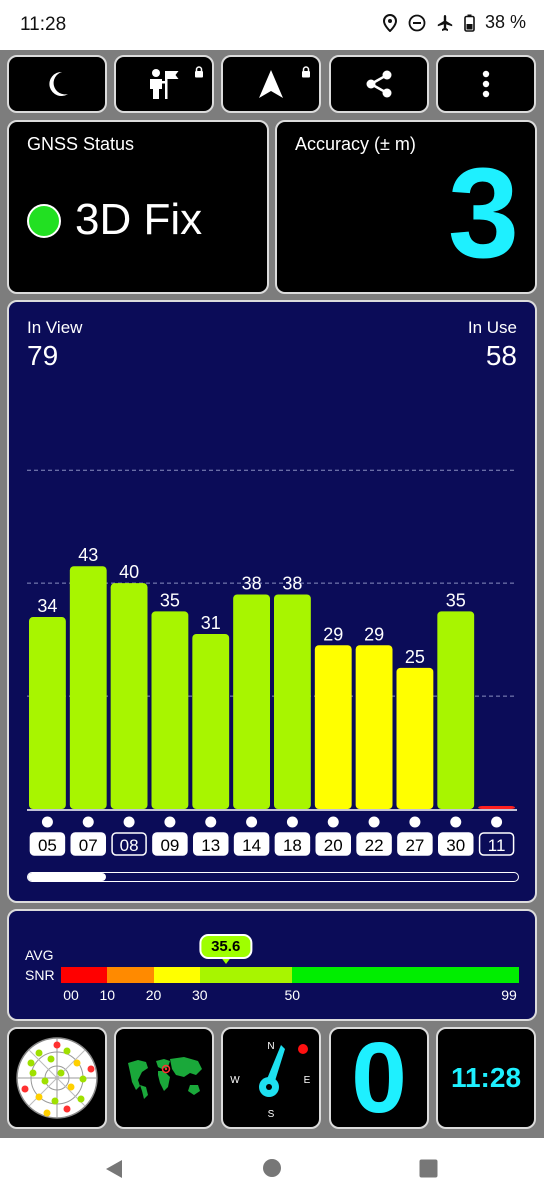 Image resolution: width=544 pixels, height=1200 pixels. I want to click on recents-icon, so click(428, 1168).